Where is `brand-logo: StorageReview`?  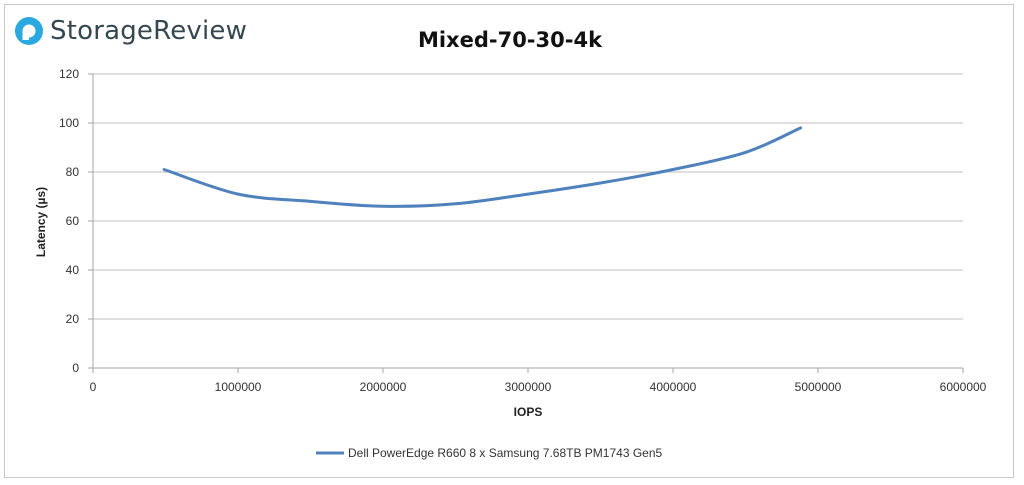 brand-logo: StorageReview is located at coordinates (130, 31).